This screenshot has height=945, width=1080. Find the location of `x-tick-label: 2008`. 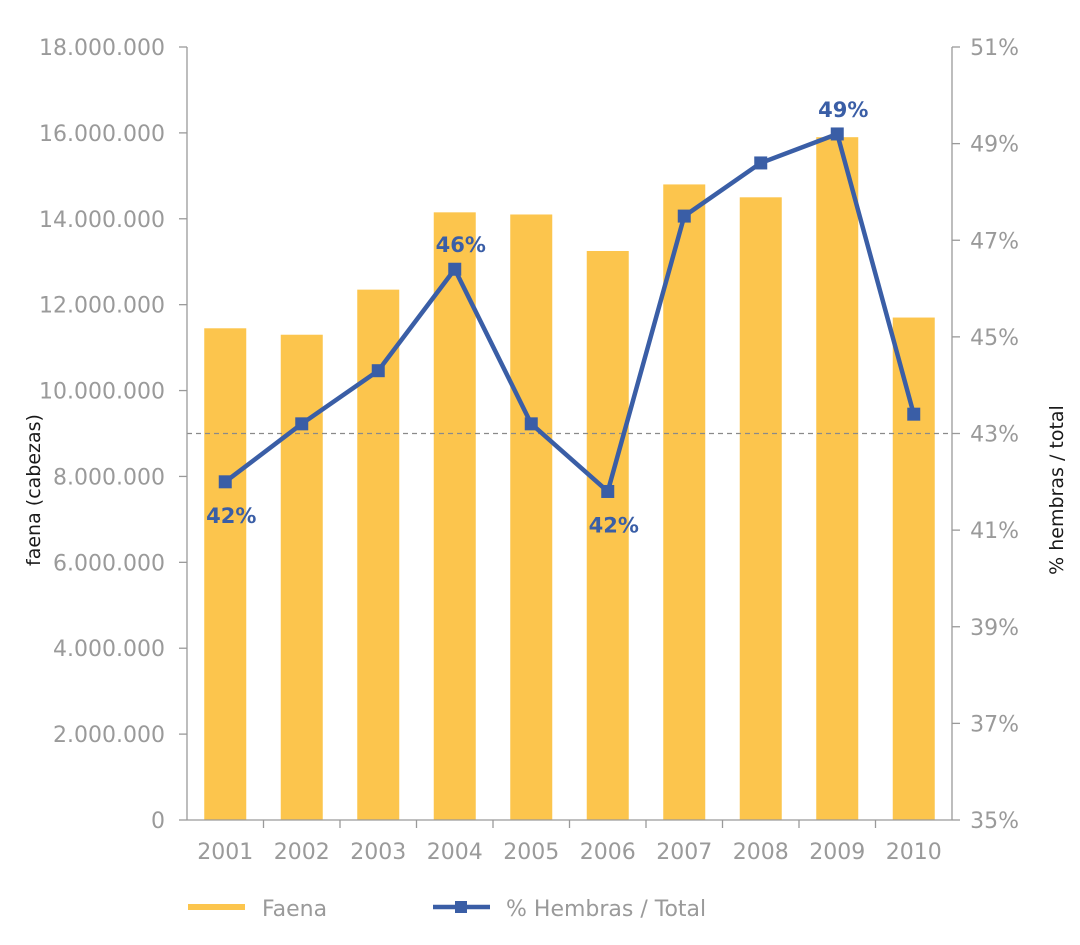

x-tick-label: 2008 is located at coordinates (761, 852).